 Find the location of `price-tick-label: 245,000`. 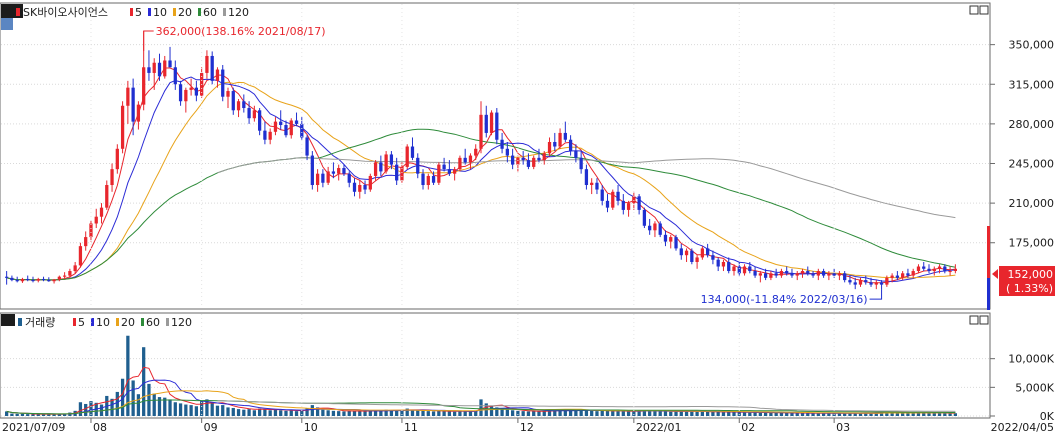

price-tick-label: 245,000 is located at coordinates (1032, 164).